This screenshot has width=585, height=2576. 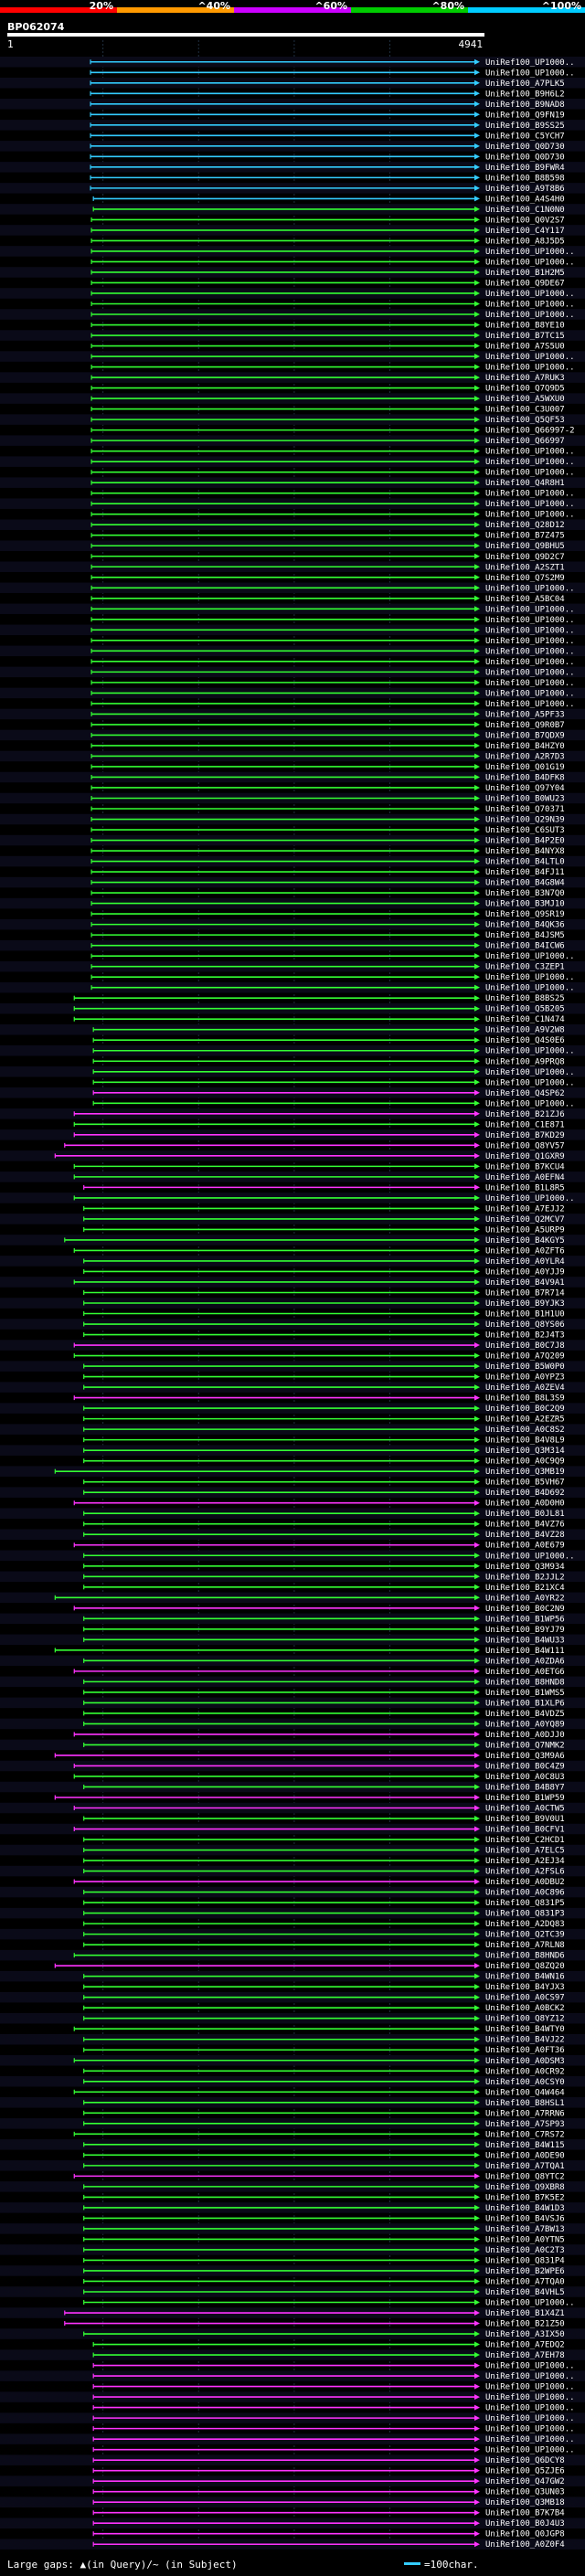 I want to click on hit-row: UniRef100_A7RUK3, so click(x=293, y=377).